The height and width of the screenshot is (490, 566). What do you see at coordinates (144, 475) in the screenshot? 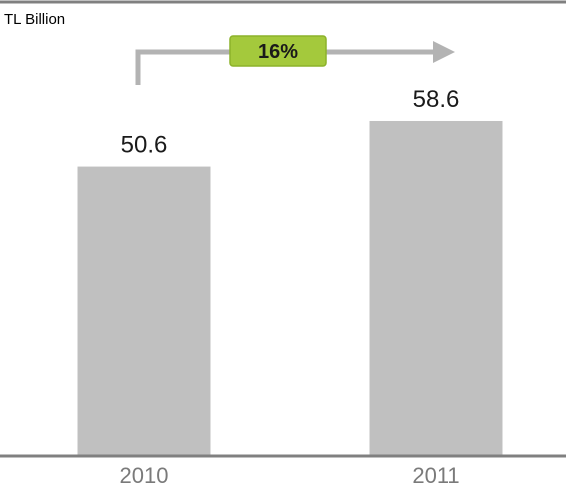
I see `category-label-2010: 2010` at bounding box center [144, 475].